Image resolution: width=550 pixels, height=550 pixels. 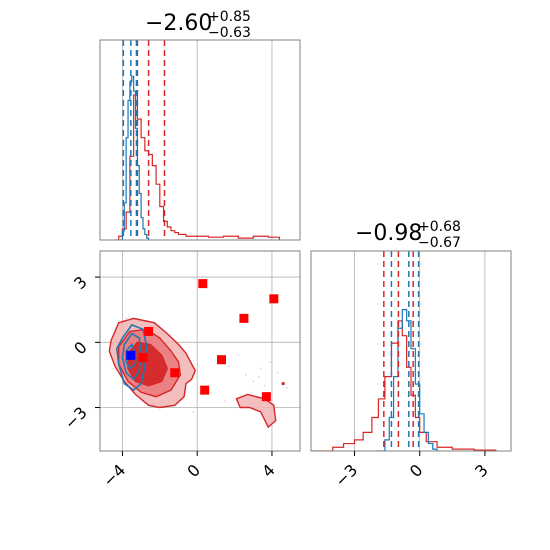 I want to click on joint-x-tick-label: 4, so click(x=268, y=470).